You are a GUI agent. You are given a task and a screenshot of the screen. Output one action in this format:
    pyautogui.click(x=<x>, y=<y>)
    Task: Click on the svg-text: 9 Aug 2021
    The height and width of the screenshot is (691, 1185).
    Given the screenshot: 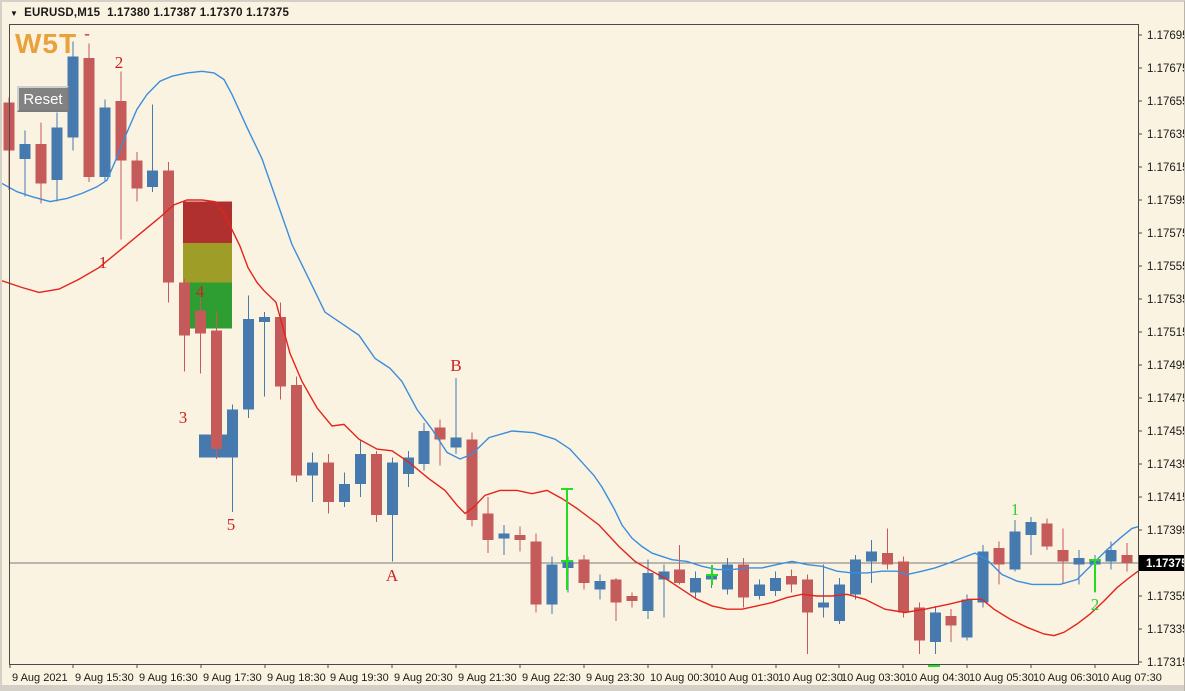 What is the action you would take?
    pyautogui.click(x=40, y=678)
    